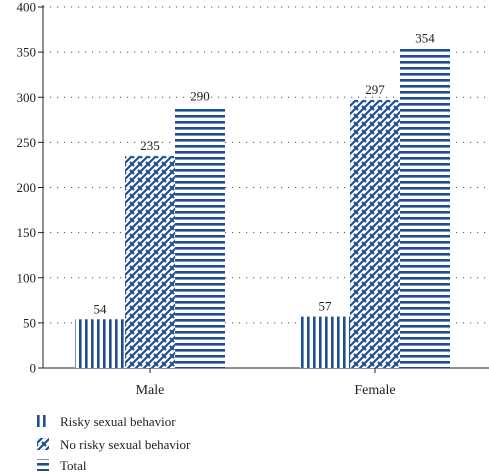  Describe the element at coordinates (150, 145) in the screenshot. I see `data-label-male-1: 235` at that location.